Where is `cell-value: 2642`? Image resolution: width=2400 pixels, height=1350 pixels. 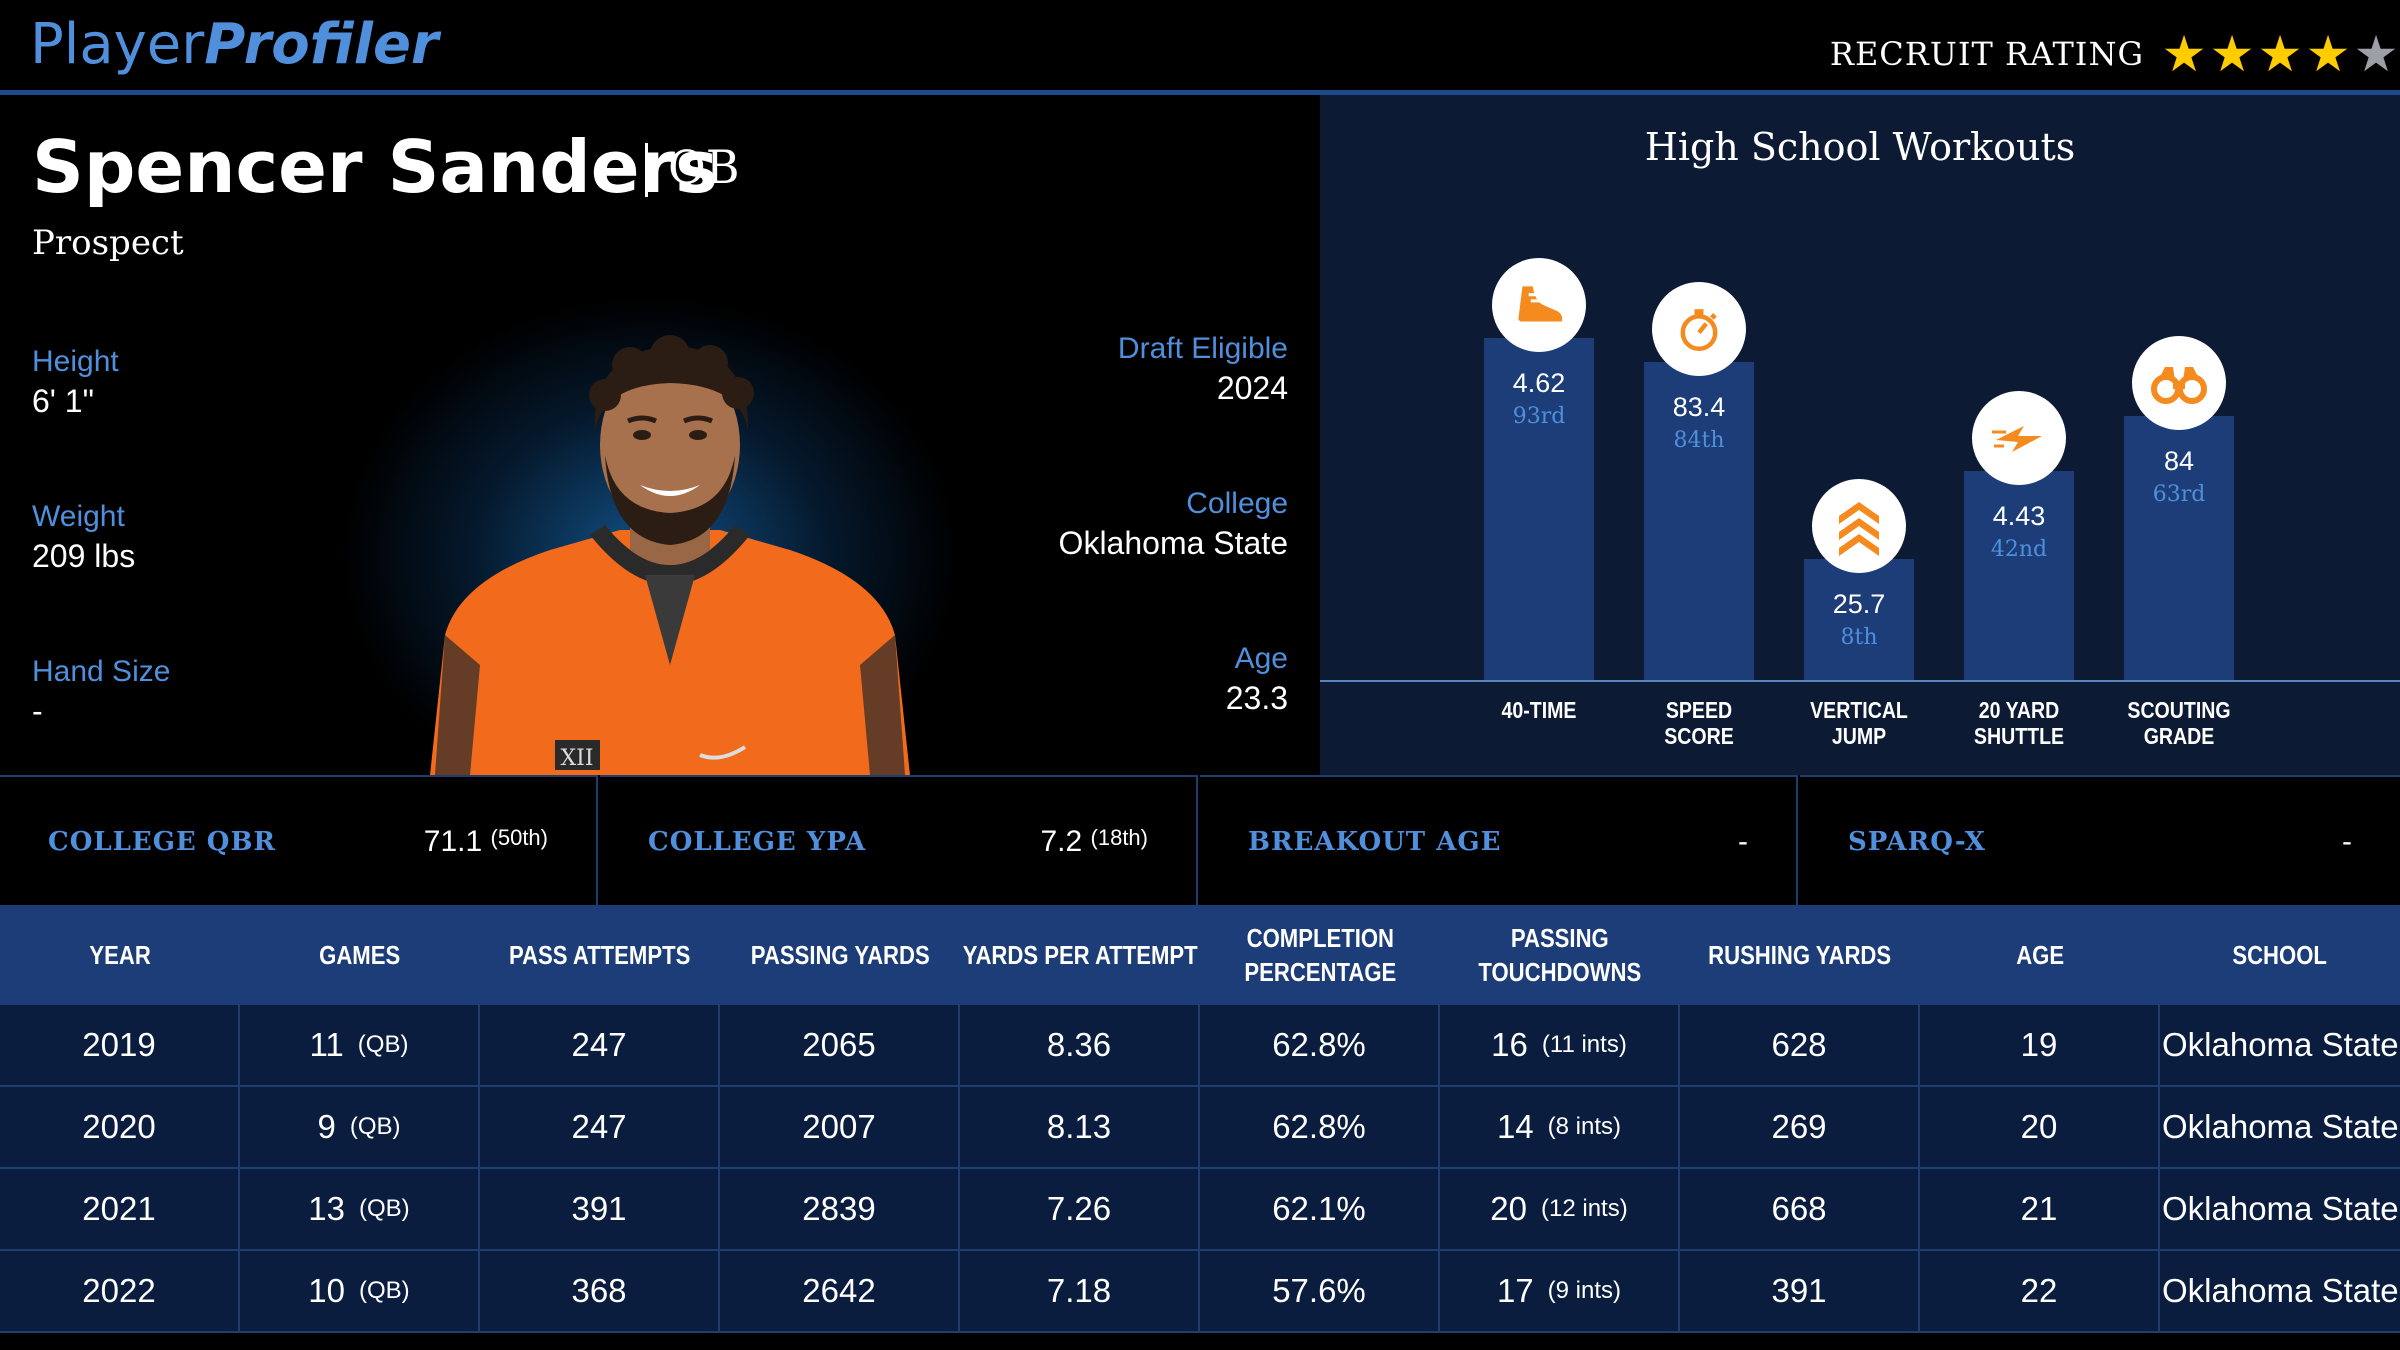 cell-value: 2642 is located at coordinates (839, 1290).